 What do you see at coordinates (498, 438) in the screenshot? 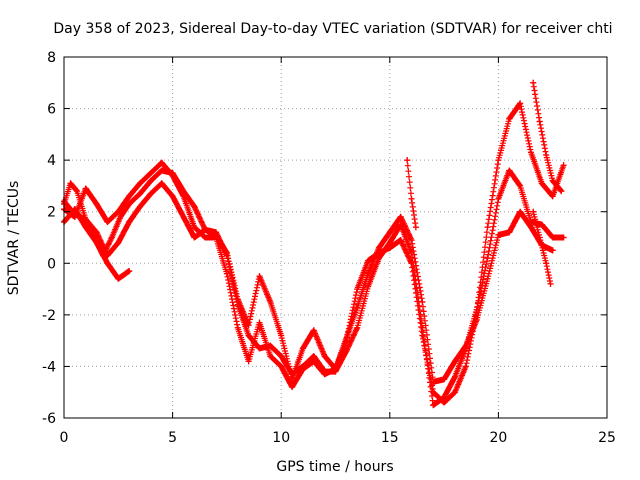
I see `x-tick-label: 20` at bounding box center [498, 438].